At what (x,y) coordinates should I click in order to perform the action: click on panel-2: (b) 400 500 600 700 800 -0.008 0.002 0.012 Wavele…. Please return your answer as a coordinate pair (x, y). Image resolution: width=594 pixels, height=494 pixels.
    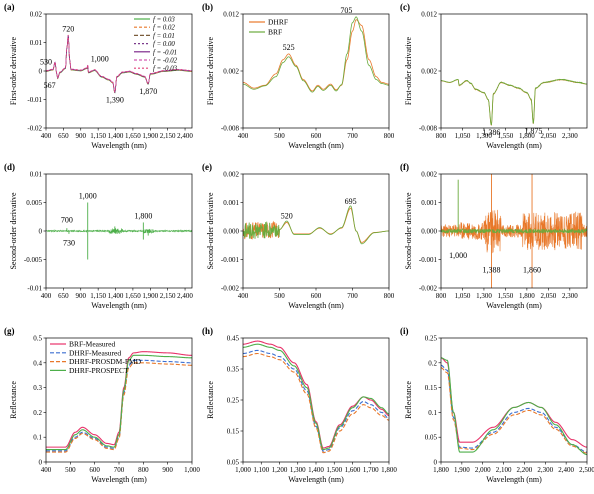
    Looking at the image, I should click on (298, 76).